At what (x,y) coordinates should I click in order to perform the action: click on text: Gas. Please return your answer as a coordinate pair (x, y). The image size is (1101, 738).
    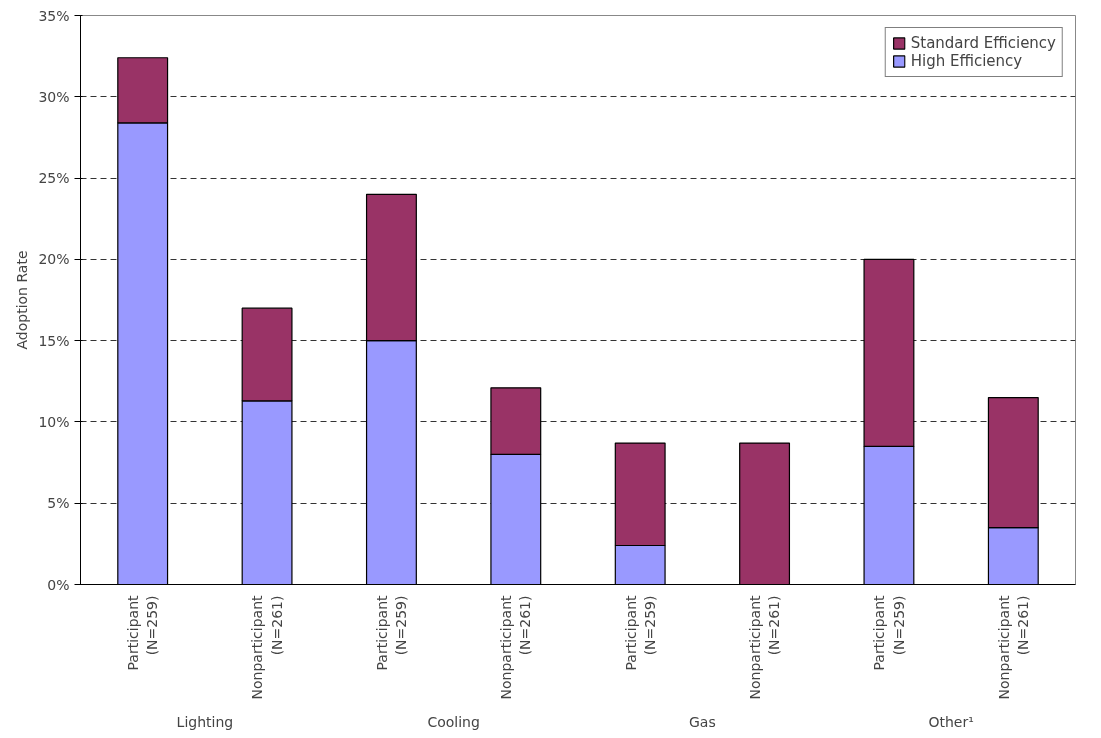
    Looking at the image, I should click on (702, 721).